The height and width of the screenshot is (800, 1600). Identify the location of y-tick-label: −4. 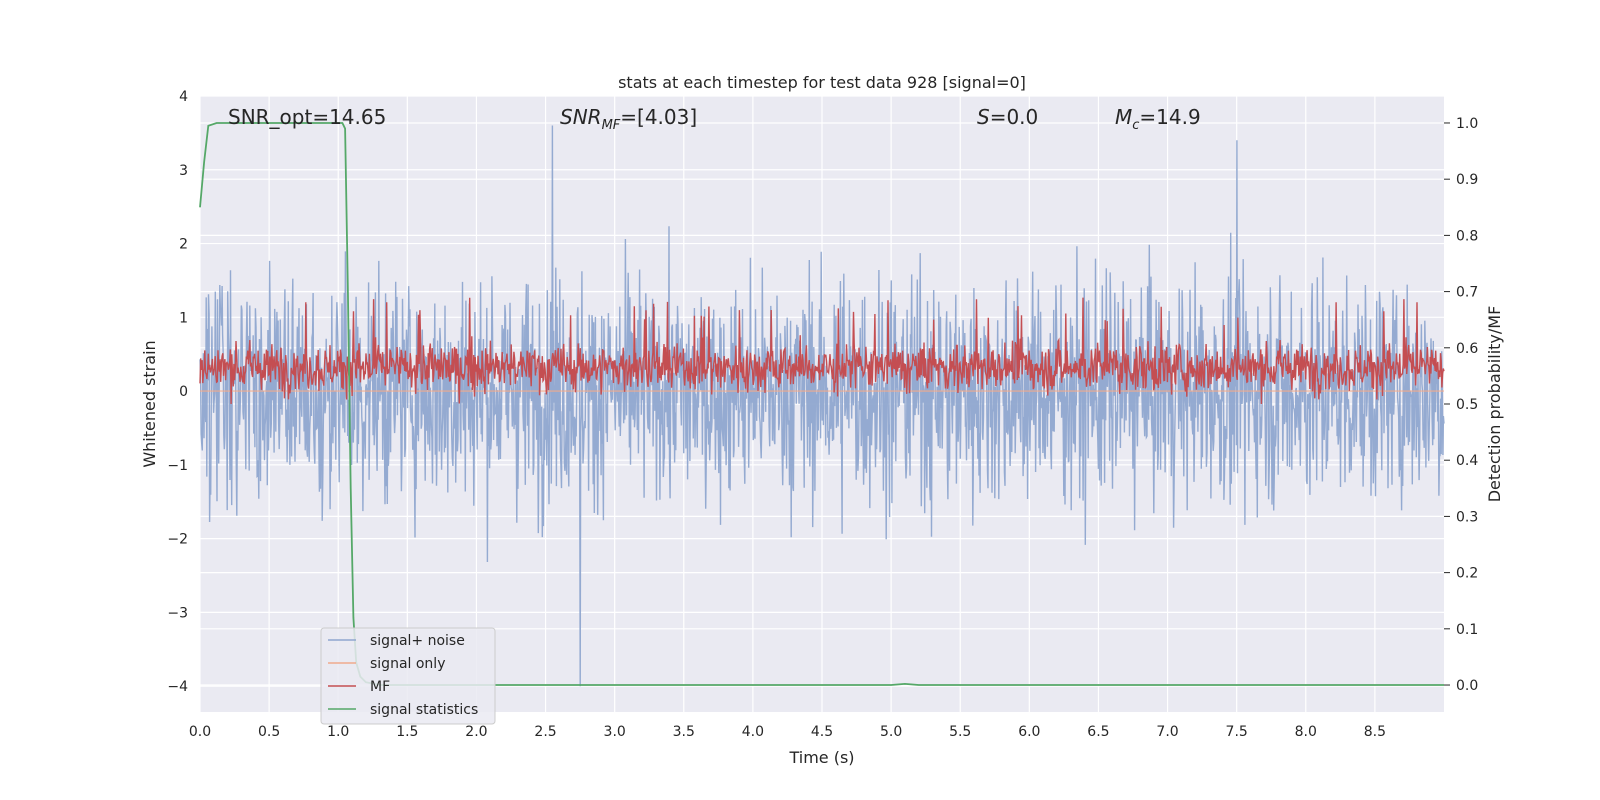
(177, 687).